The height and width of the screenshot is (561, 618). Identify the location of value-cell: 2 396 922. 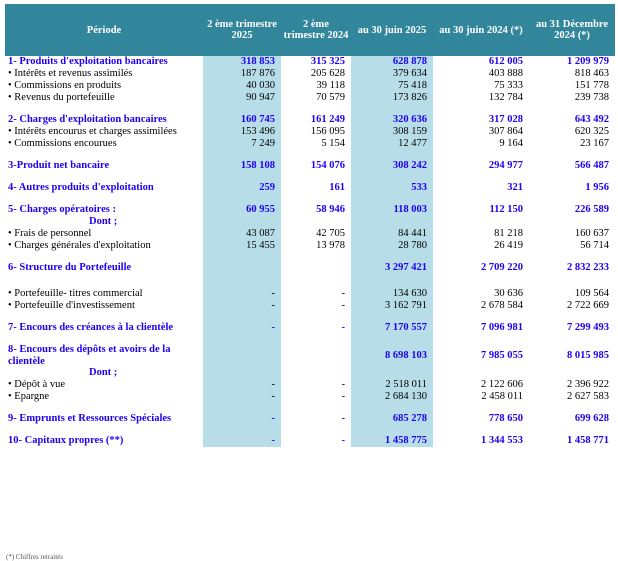
(588, 384).